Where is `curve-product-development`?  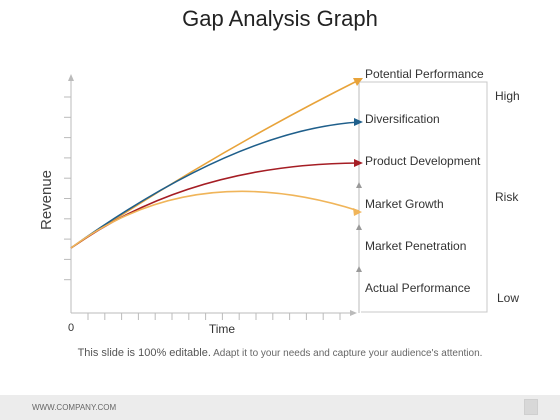 curve-product-development is located at coordinates (215, 205).